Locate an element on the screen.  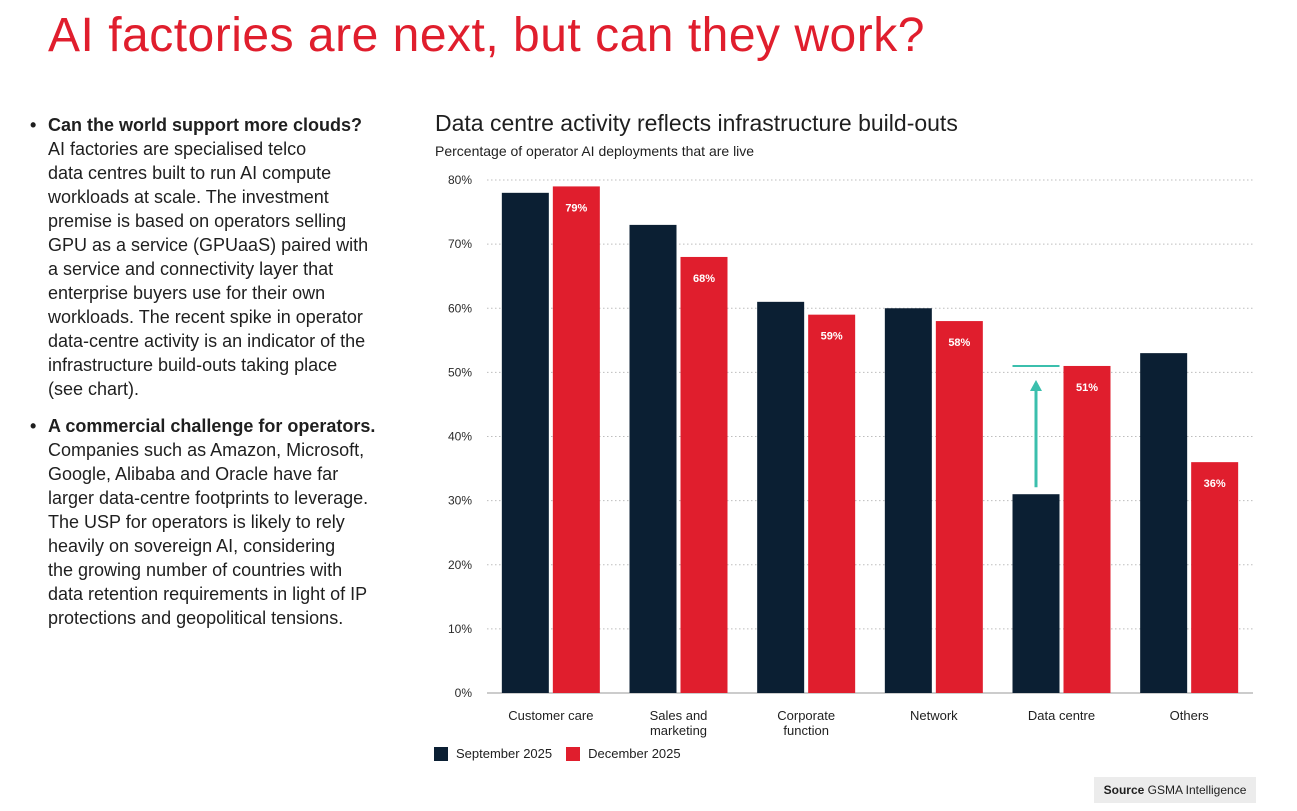
bullet-text-line: protections and geopolitical tensions. is located at coordinates (196, 618).